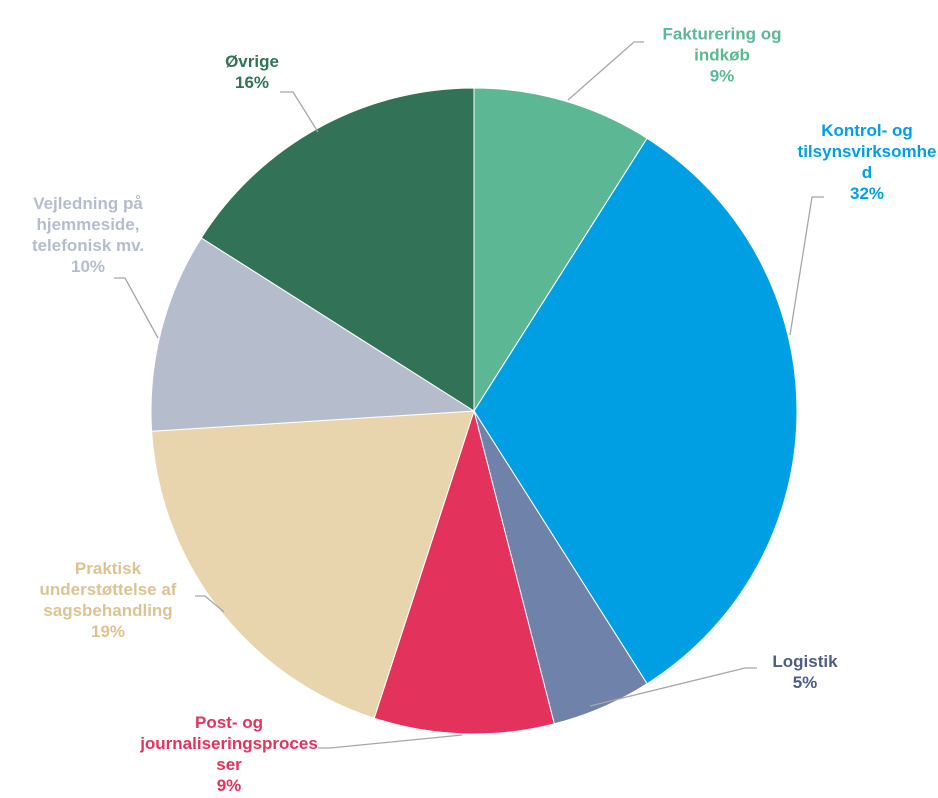  I want to click on category-label: Logistik, so click(805, 661).